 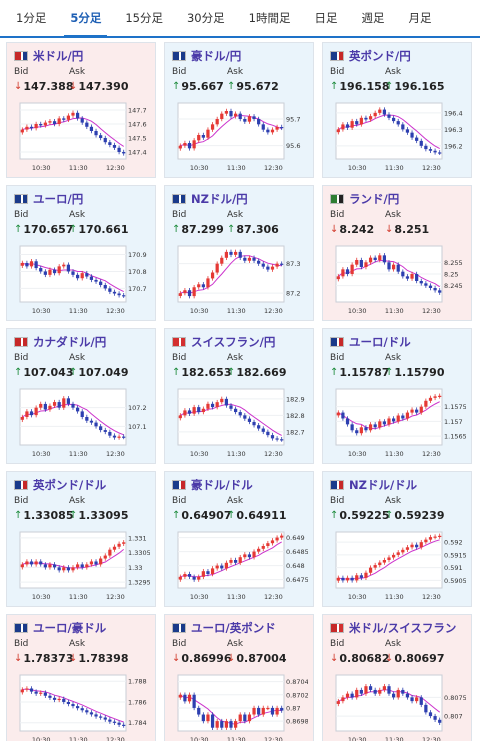 What do you see at coordinates (222, 485) in the screenshot?
I see `pair-name: 豪ドル/ドル` at bounding box center [222, 485].